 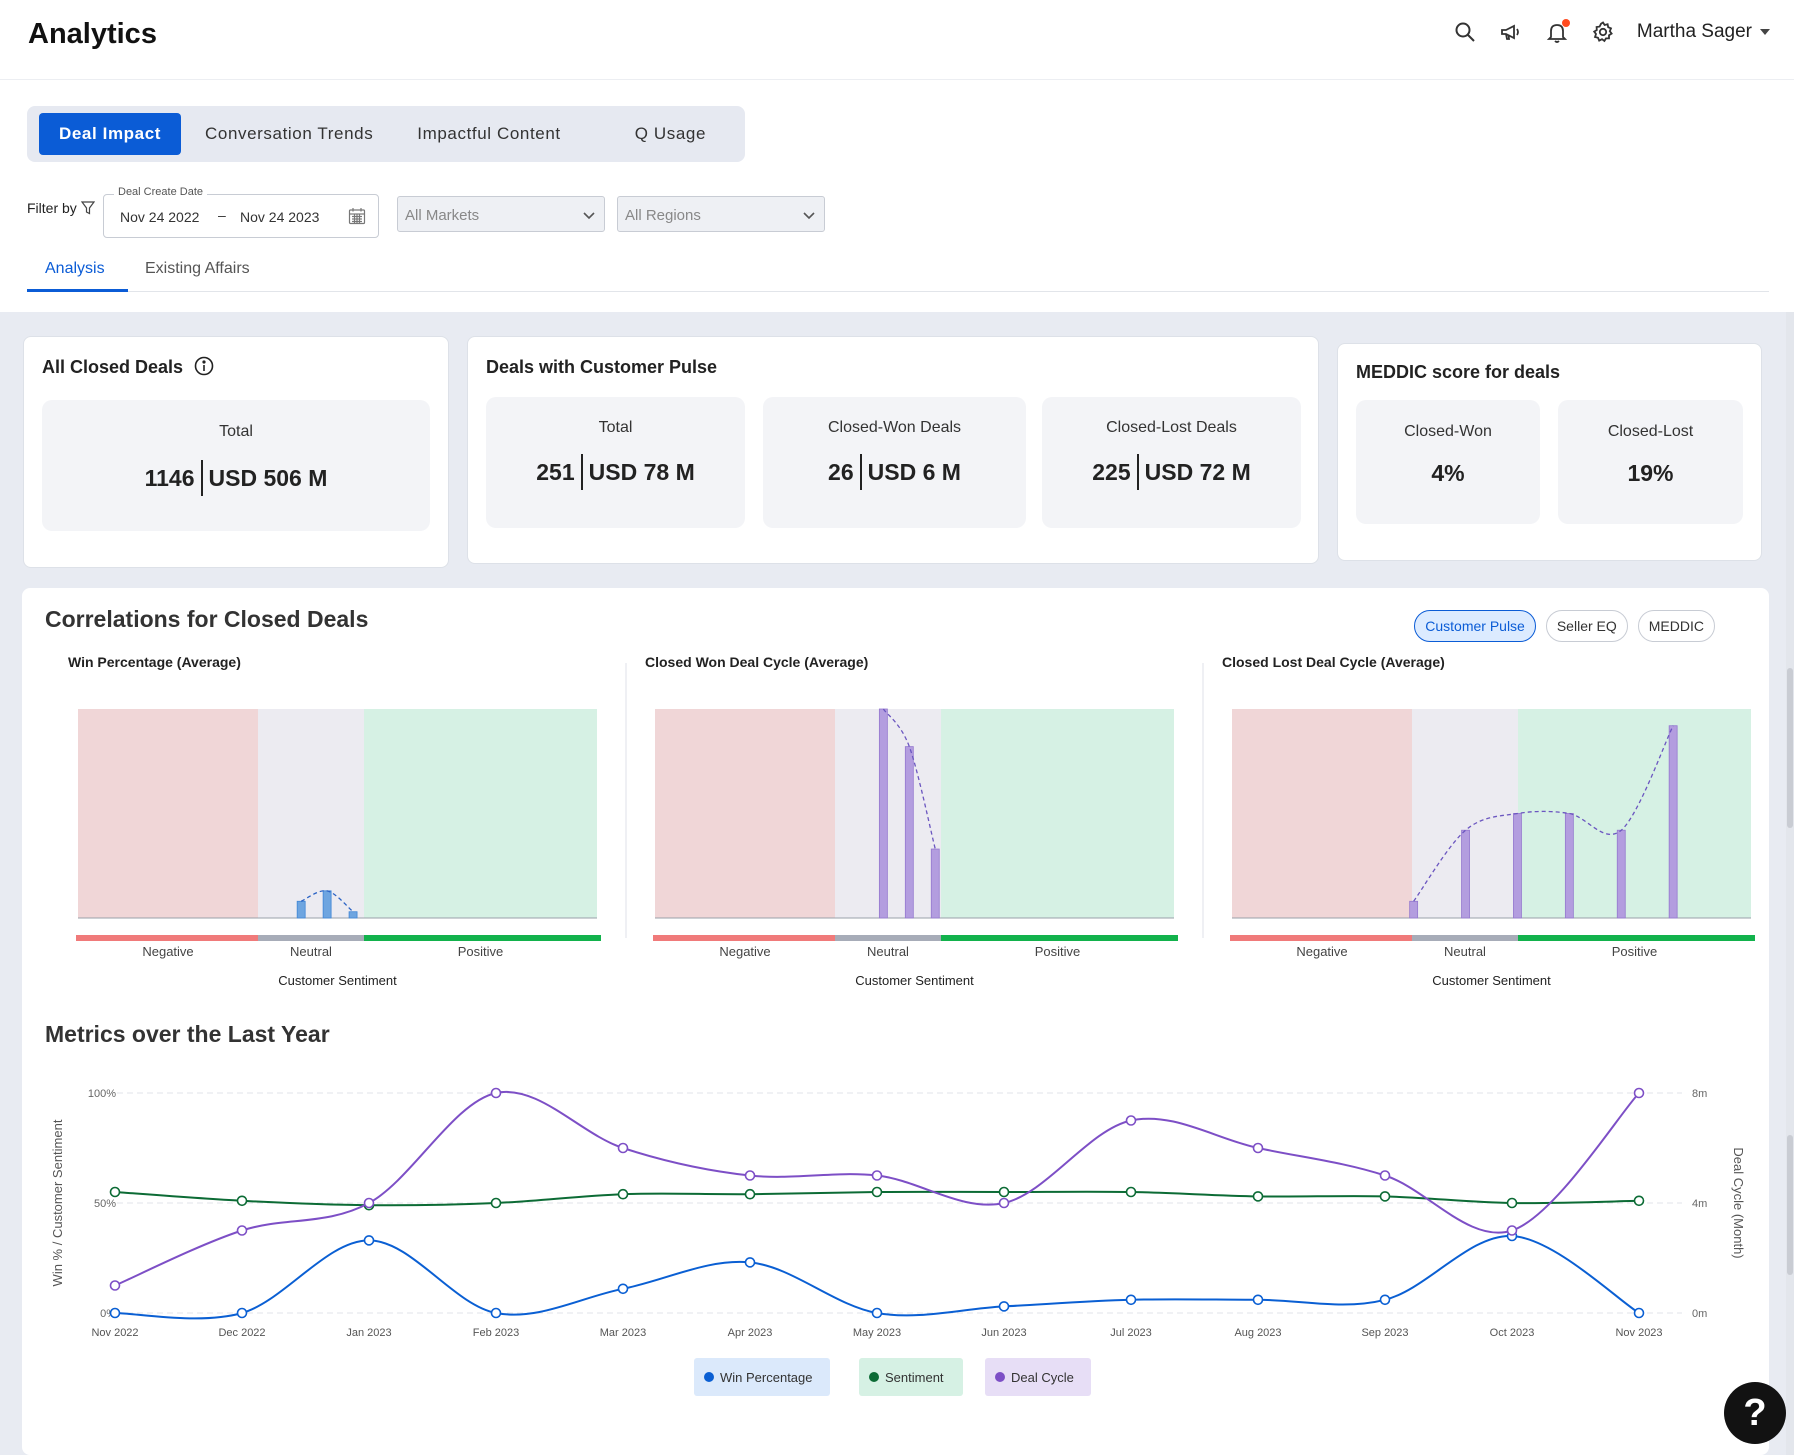 What do you see at coordinates (1650, 431) in the screenshot?
I see `stat-label: Closed-Lost` at bounding box center [1650, 431].